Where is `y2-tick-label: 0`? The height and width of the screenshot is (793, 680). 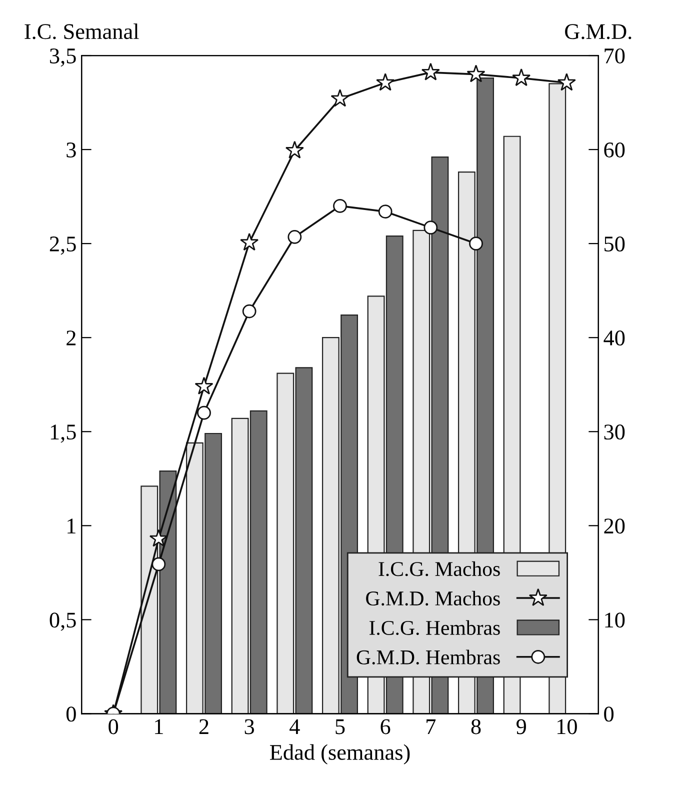
y2-tick-label: 0 is located at coordinates (609, 714).